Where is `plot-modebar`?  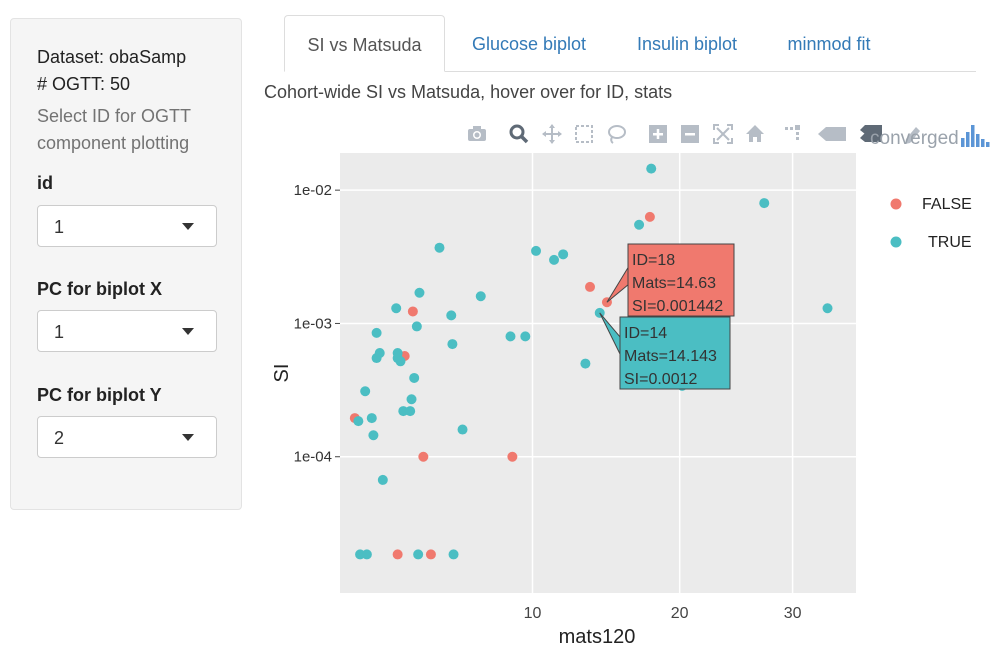
plot-modebar is located at coordinates (731, 134).